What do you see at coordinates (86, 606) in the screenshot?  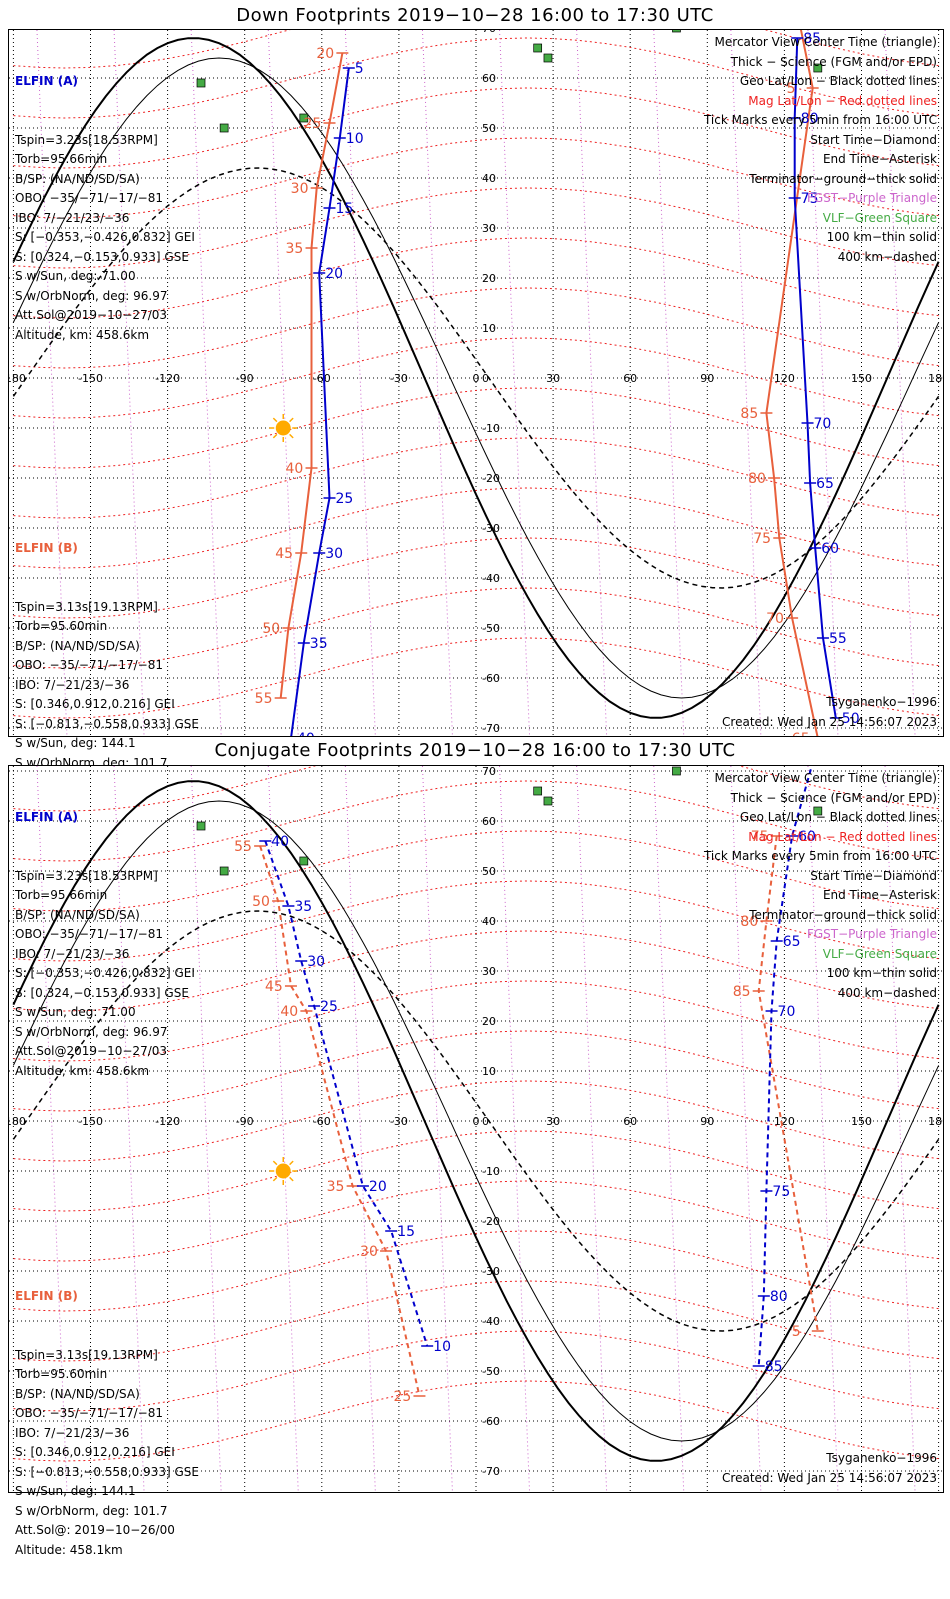 I see `info-line: Tspin=3.13s[19.13RPM]` at bounding box center [86, 606].